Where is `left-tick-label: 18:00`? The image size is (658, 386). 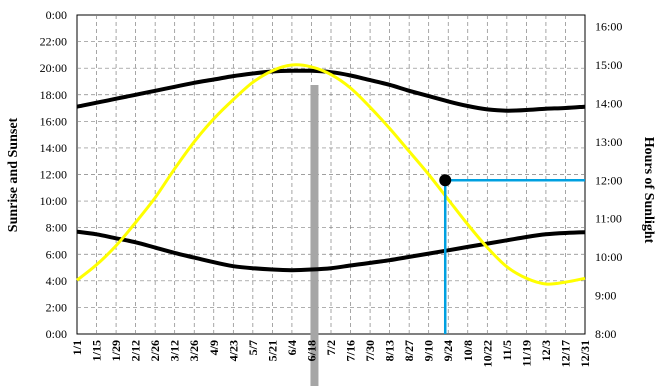 left-tick-label: 18:00 is located at coordinates (53, 95).